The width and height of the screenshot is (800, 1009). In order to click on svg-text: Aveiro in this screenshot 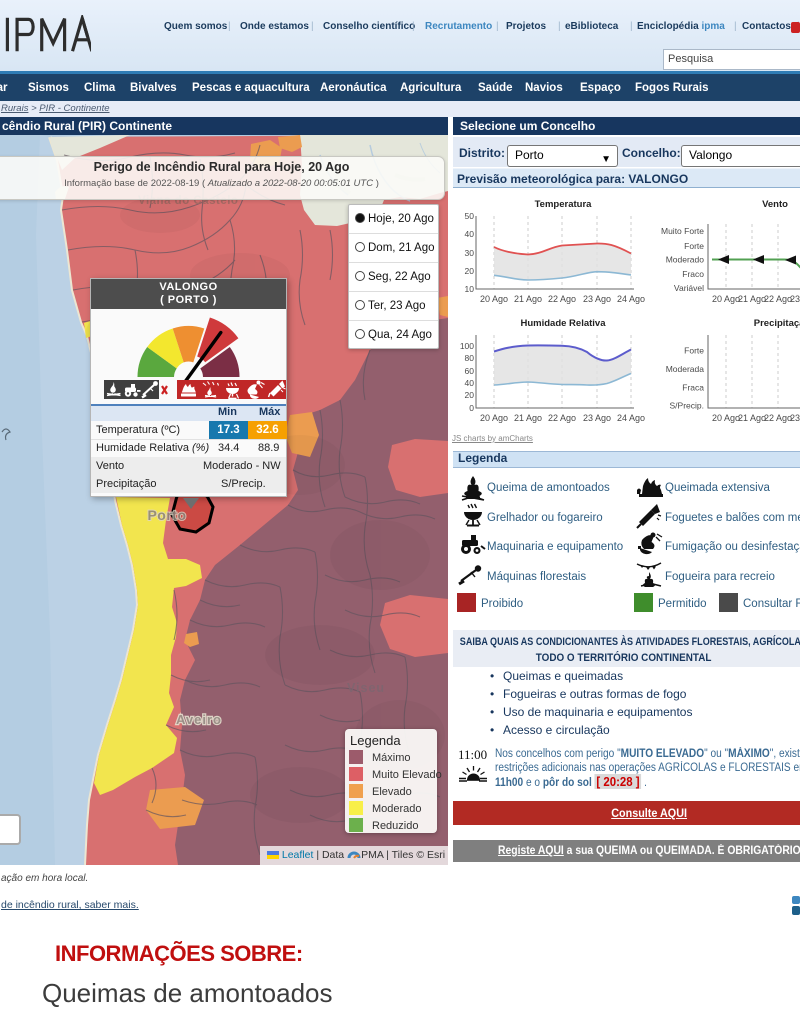, I will do `click(199, 719)`.